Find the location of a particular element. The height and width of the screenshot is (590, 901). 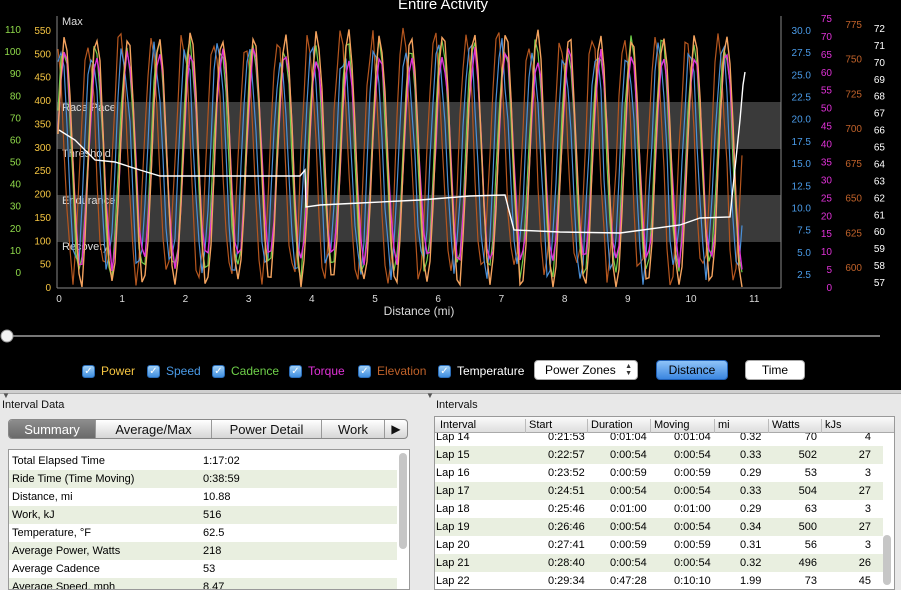

cadence-axis-tick: 90 is located at coordinates (16, 74).